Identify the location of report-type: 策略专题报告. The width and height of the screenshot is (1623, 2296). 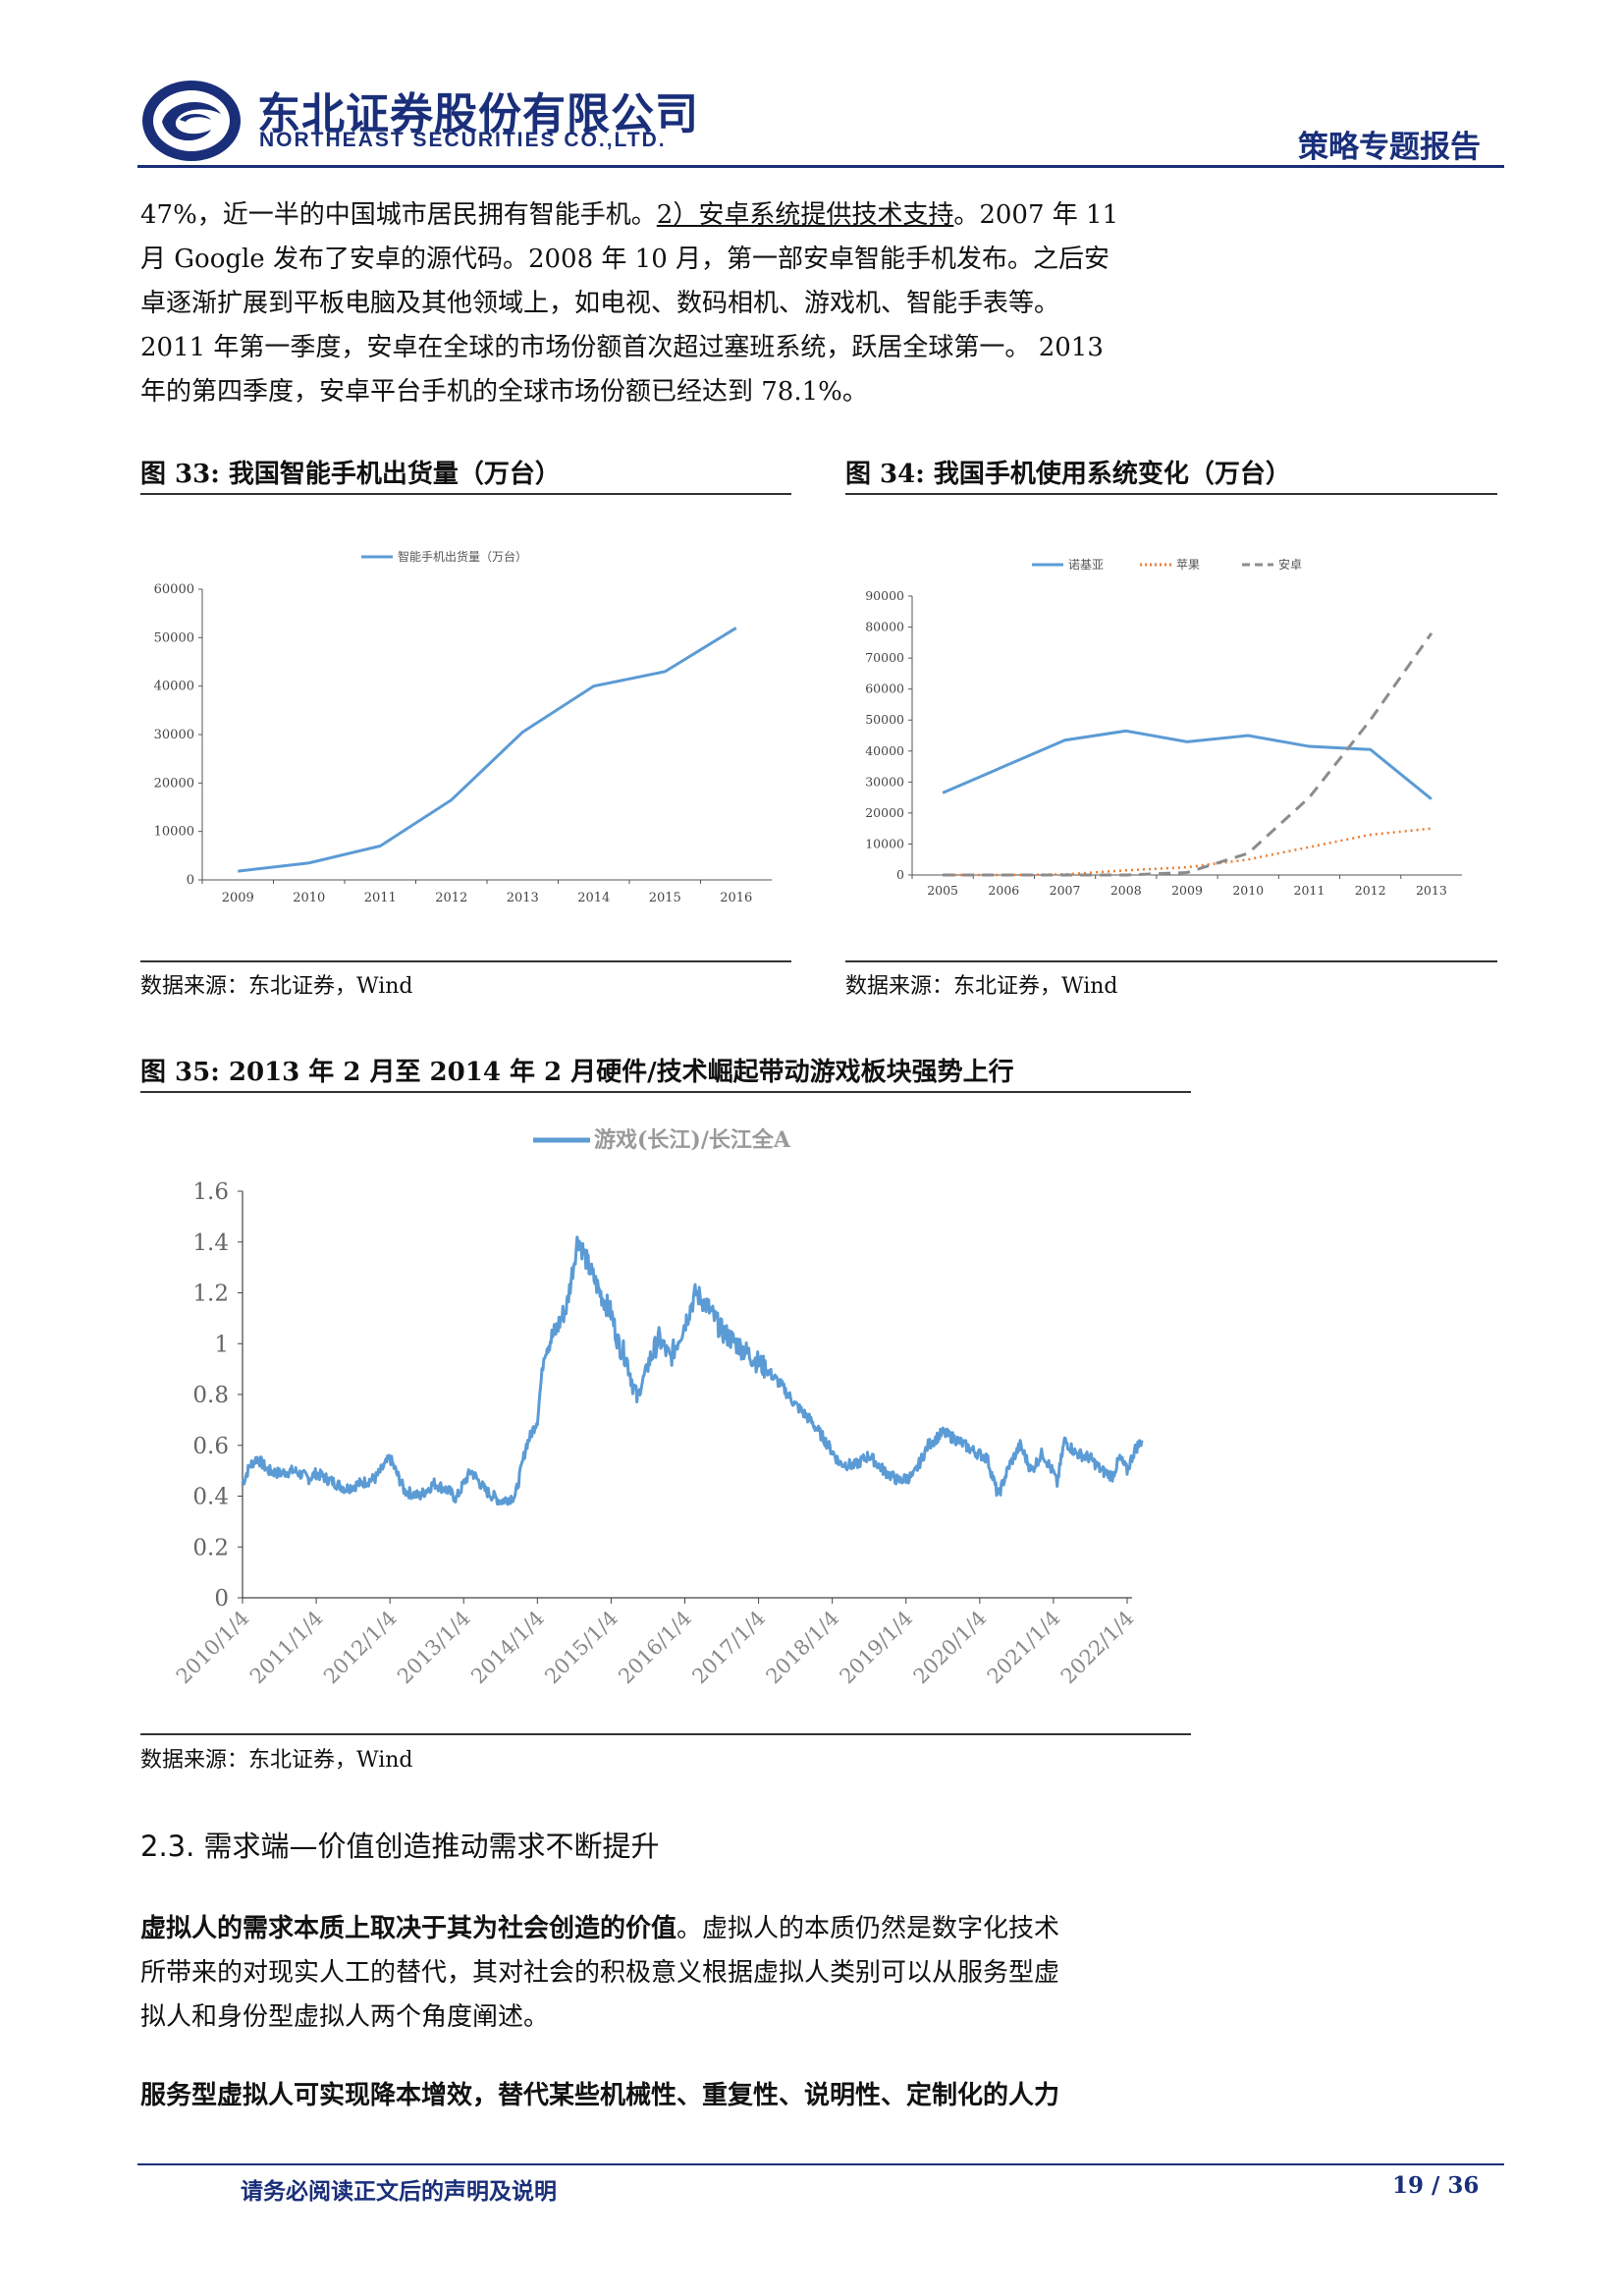
(1390, 147).